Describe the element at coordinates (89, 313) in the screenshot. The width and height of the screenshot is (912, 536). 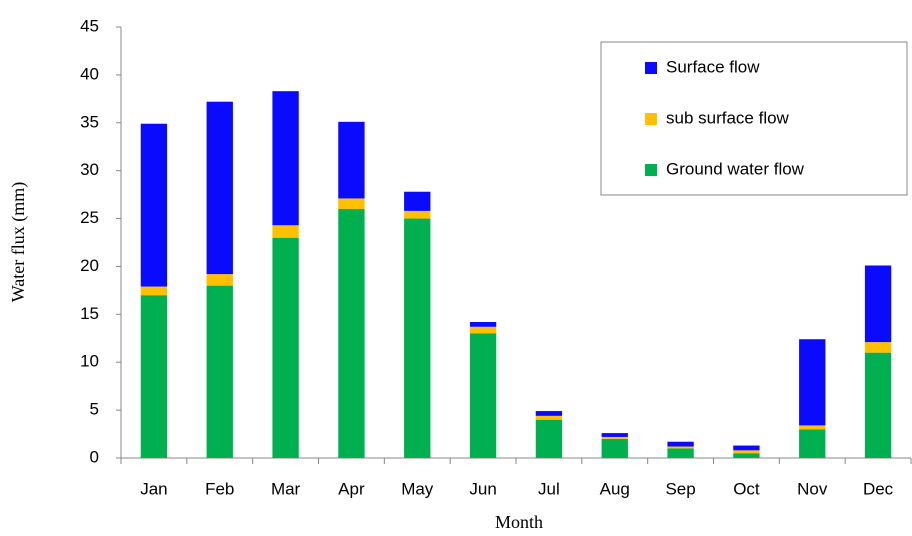
I see `y-tick-label: 15` at that location.